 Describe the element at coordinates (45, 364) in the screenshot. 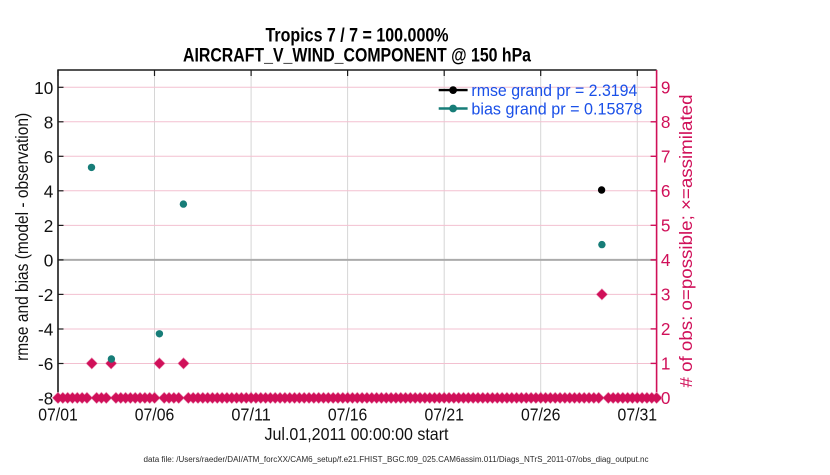

I see `svg-text: -6` at that location.